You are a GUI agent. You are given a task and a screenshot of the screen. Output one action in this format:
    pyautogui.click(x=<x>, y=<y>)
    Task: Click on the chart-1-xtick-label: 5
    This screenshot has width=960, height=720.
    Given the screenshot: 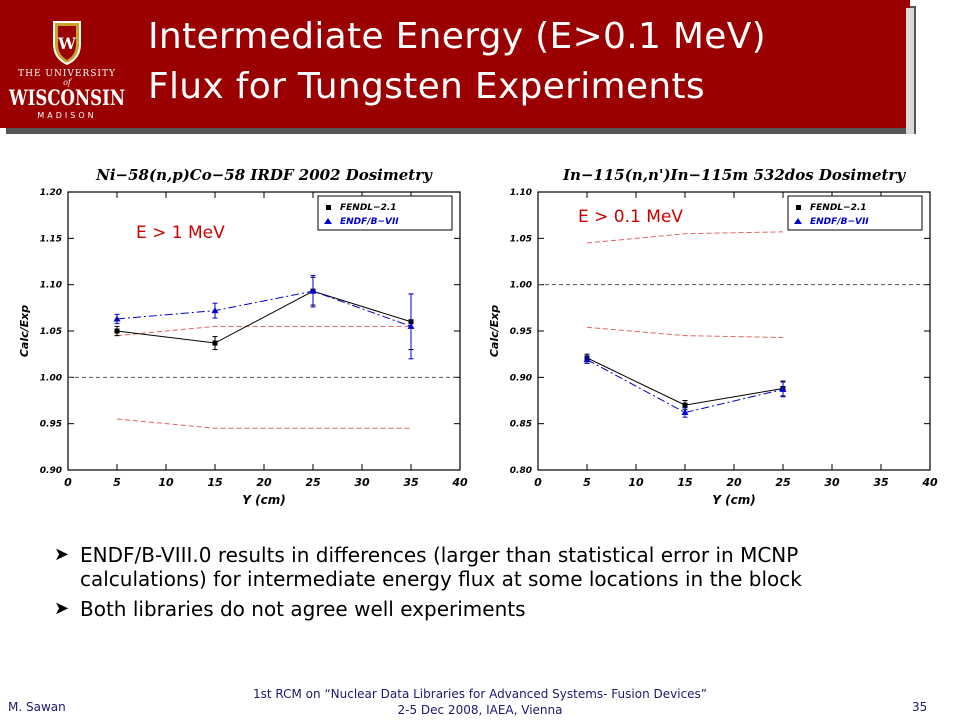 What is the action you would take?
    pyautogui.click(x=587, y=482)
    